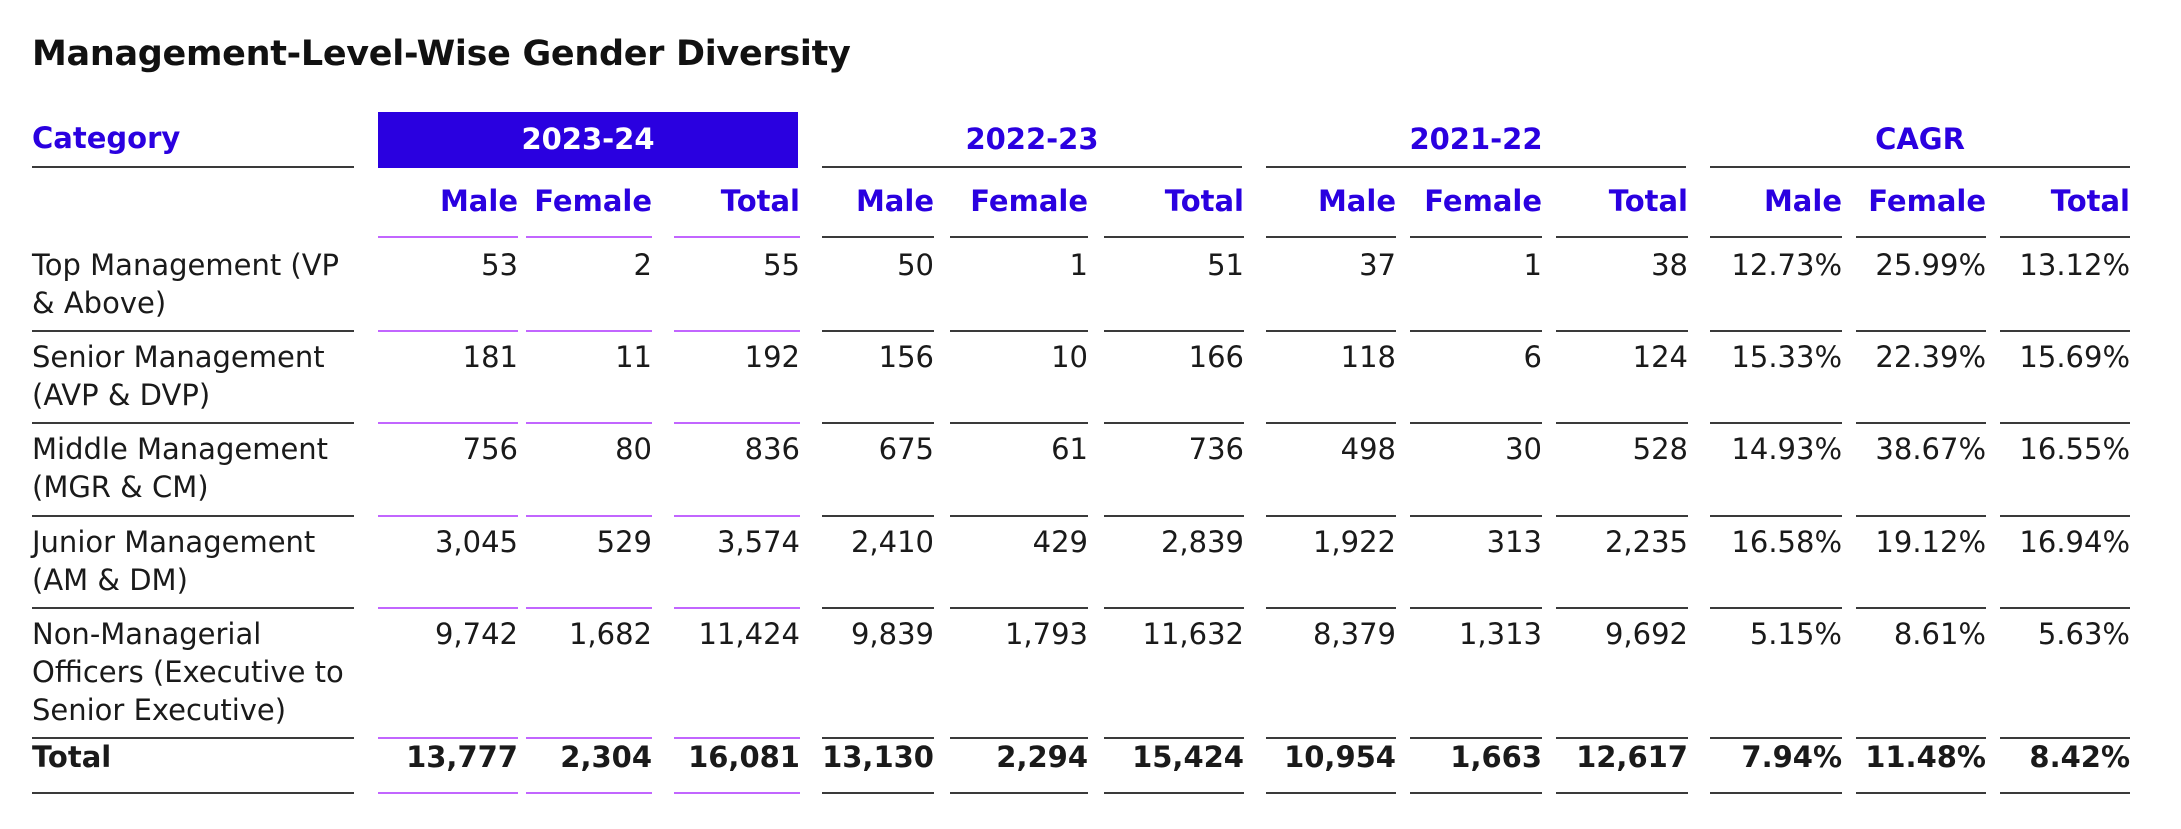 The image size is (2181, 829). Describe the element at coordinates (2074, 357) in the screenshot. I see `table-cell: 15.69%` at that location.